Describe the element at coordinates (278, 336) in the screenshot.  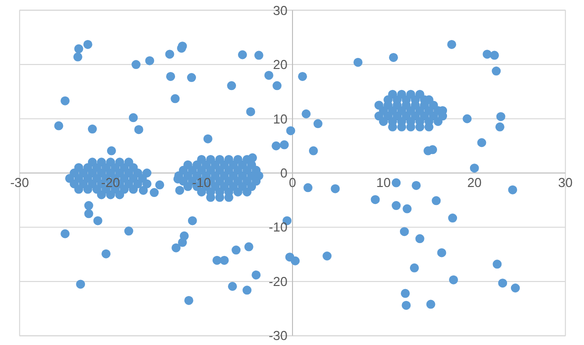
I see `y-tick-label: -30` at that location.